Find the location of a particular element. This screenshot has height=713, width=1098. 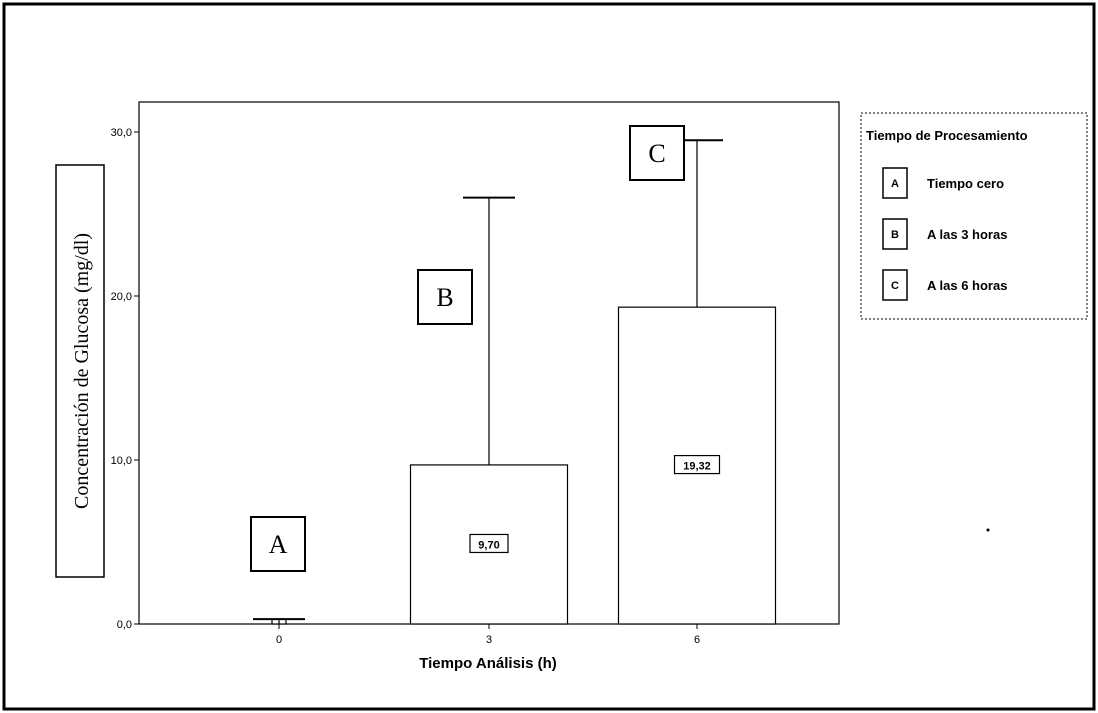

y-axis-title-group: Concentración de Glucosa (mg/dl) is located at coordinates (80, 371).